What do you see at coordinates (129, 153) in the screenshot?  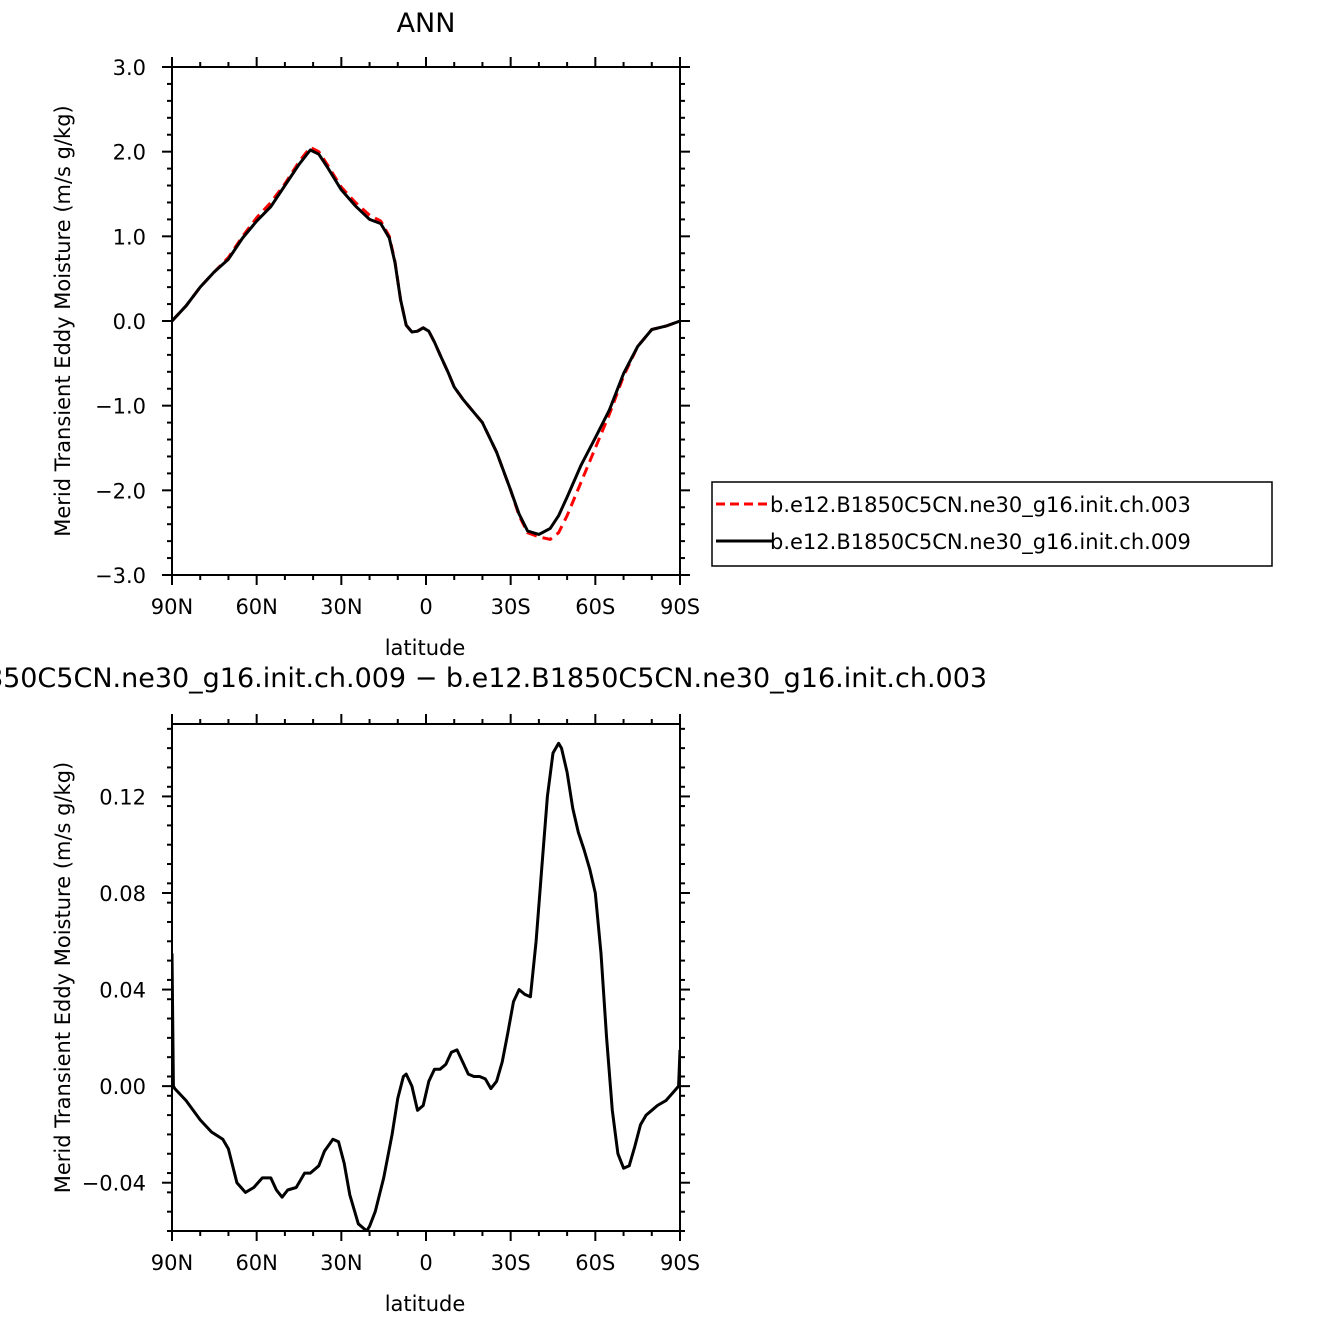 I see `y-tick-label: 2.0` at bounding box center [129, 153].